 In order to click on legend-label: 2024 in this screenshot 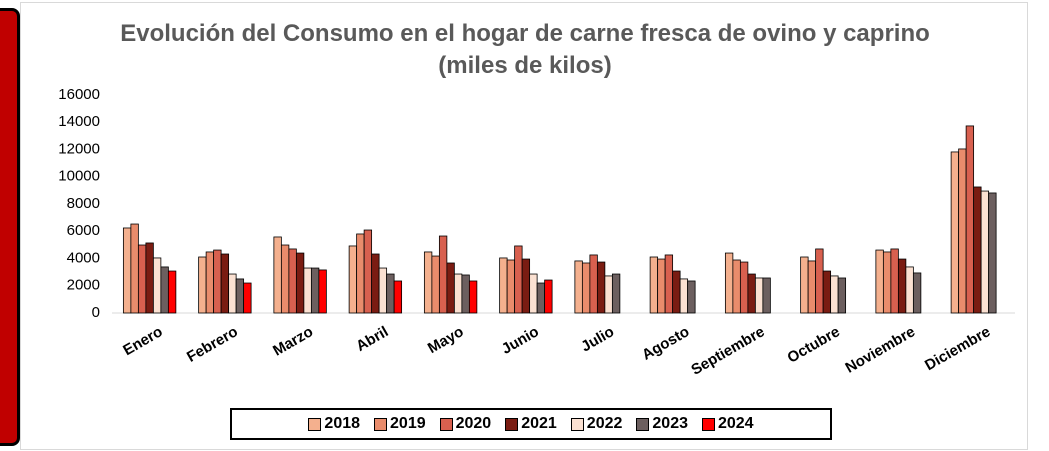, I will do `click(735, 423)`.